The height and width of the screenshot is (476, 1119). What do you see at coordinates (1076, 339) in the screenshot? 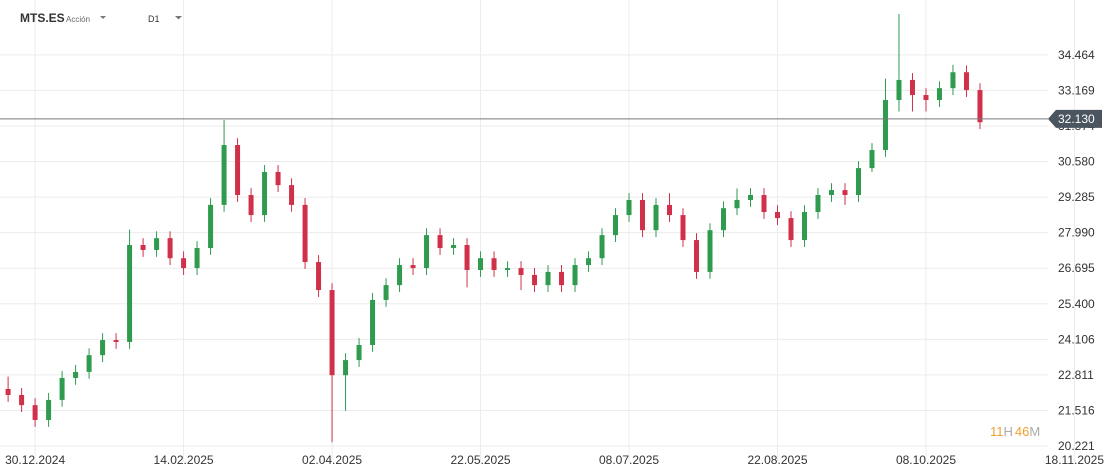
I see `y-tick-label: 24.106` at bounding box center [1076, 339].